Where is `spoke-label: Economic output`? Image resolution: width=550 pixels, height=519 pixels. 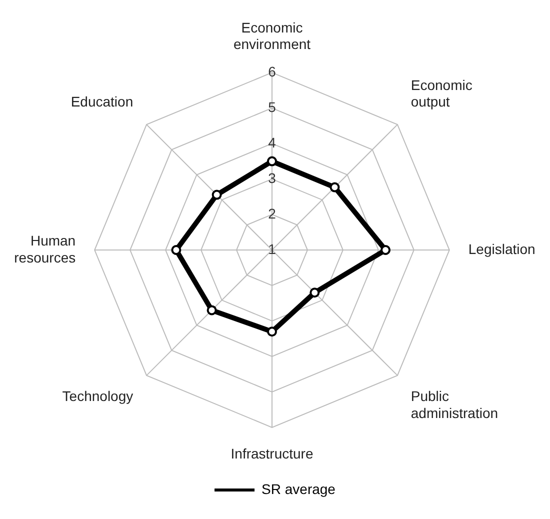
spoke-label: Economic output is located at coordinates (441, 93).